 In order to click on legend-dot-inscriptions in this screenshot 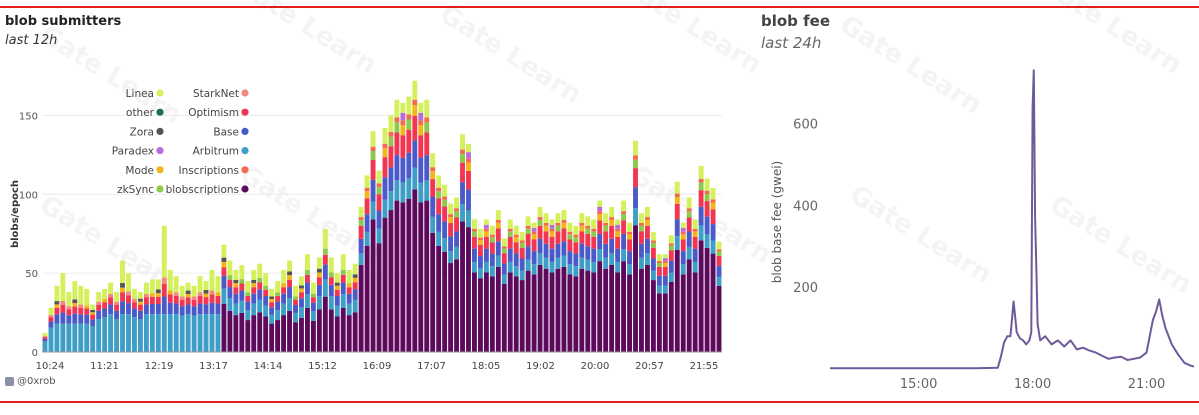, I will do `click(245, 170)`.